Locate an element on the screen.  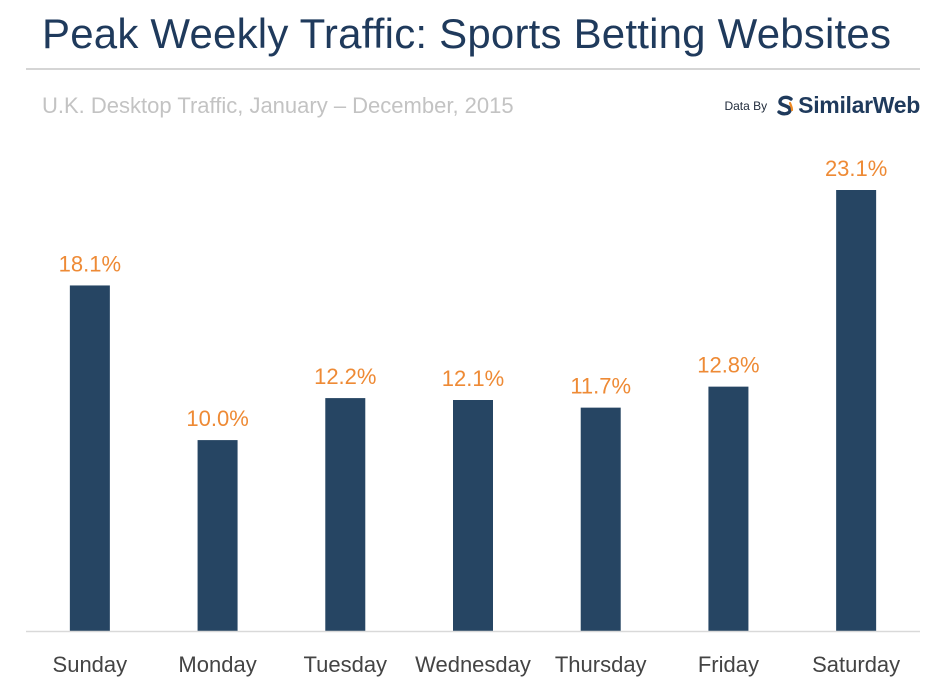
value-label: 18.1% is located at coordinates (90, 263).